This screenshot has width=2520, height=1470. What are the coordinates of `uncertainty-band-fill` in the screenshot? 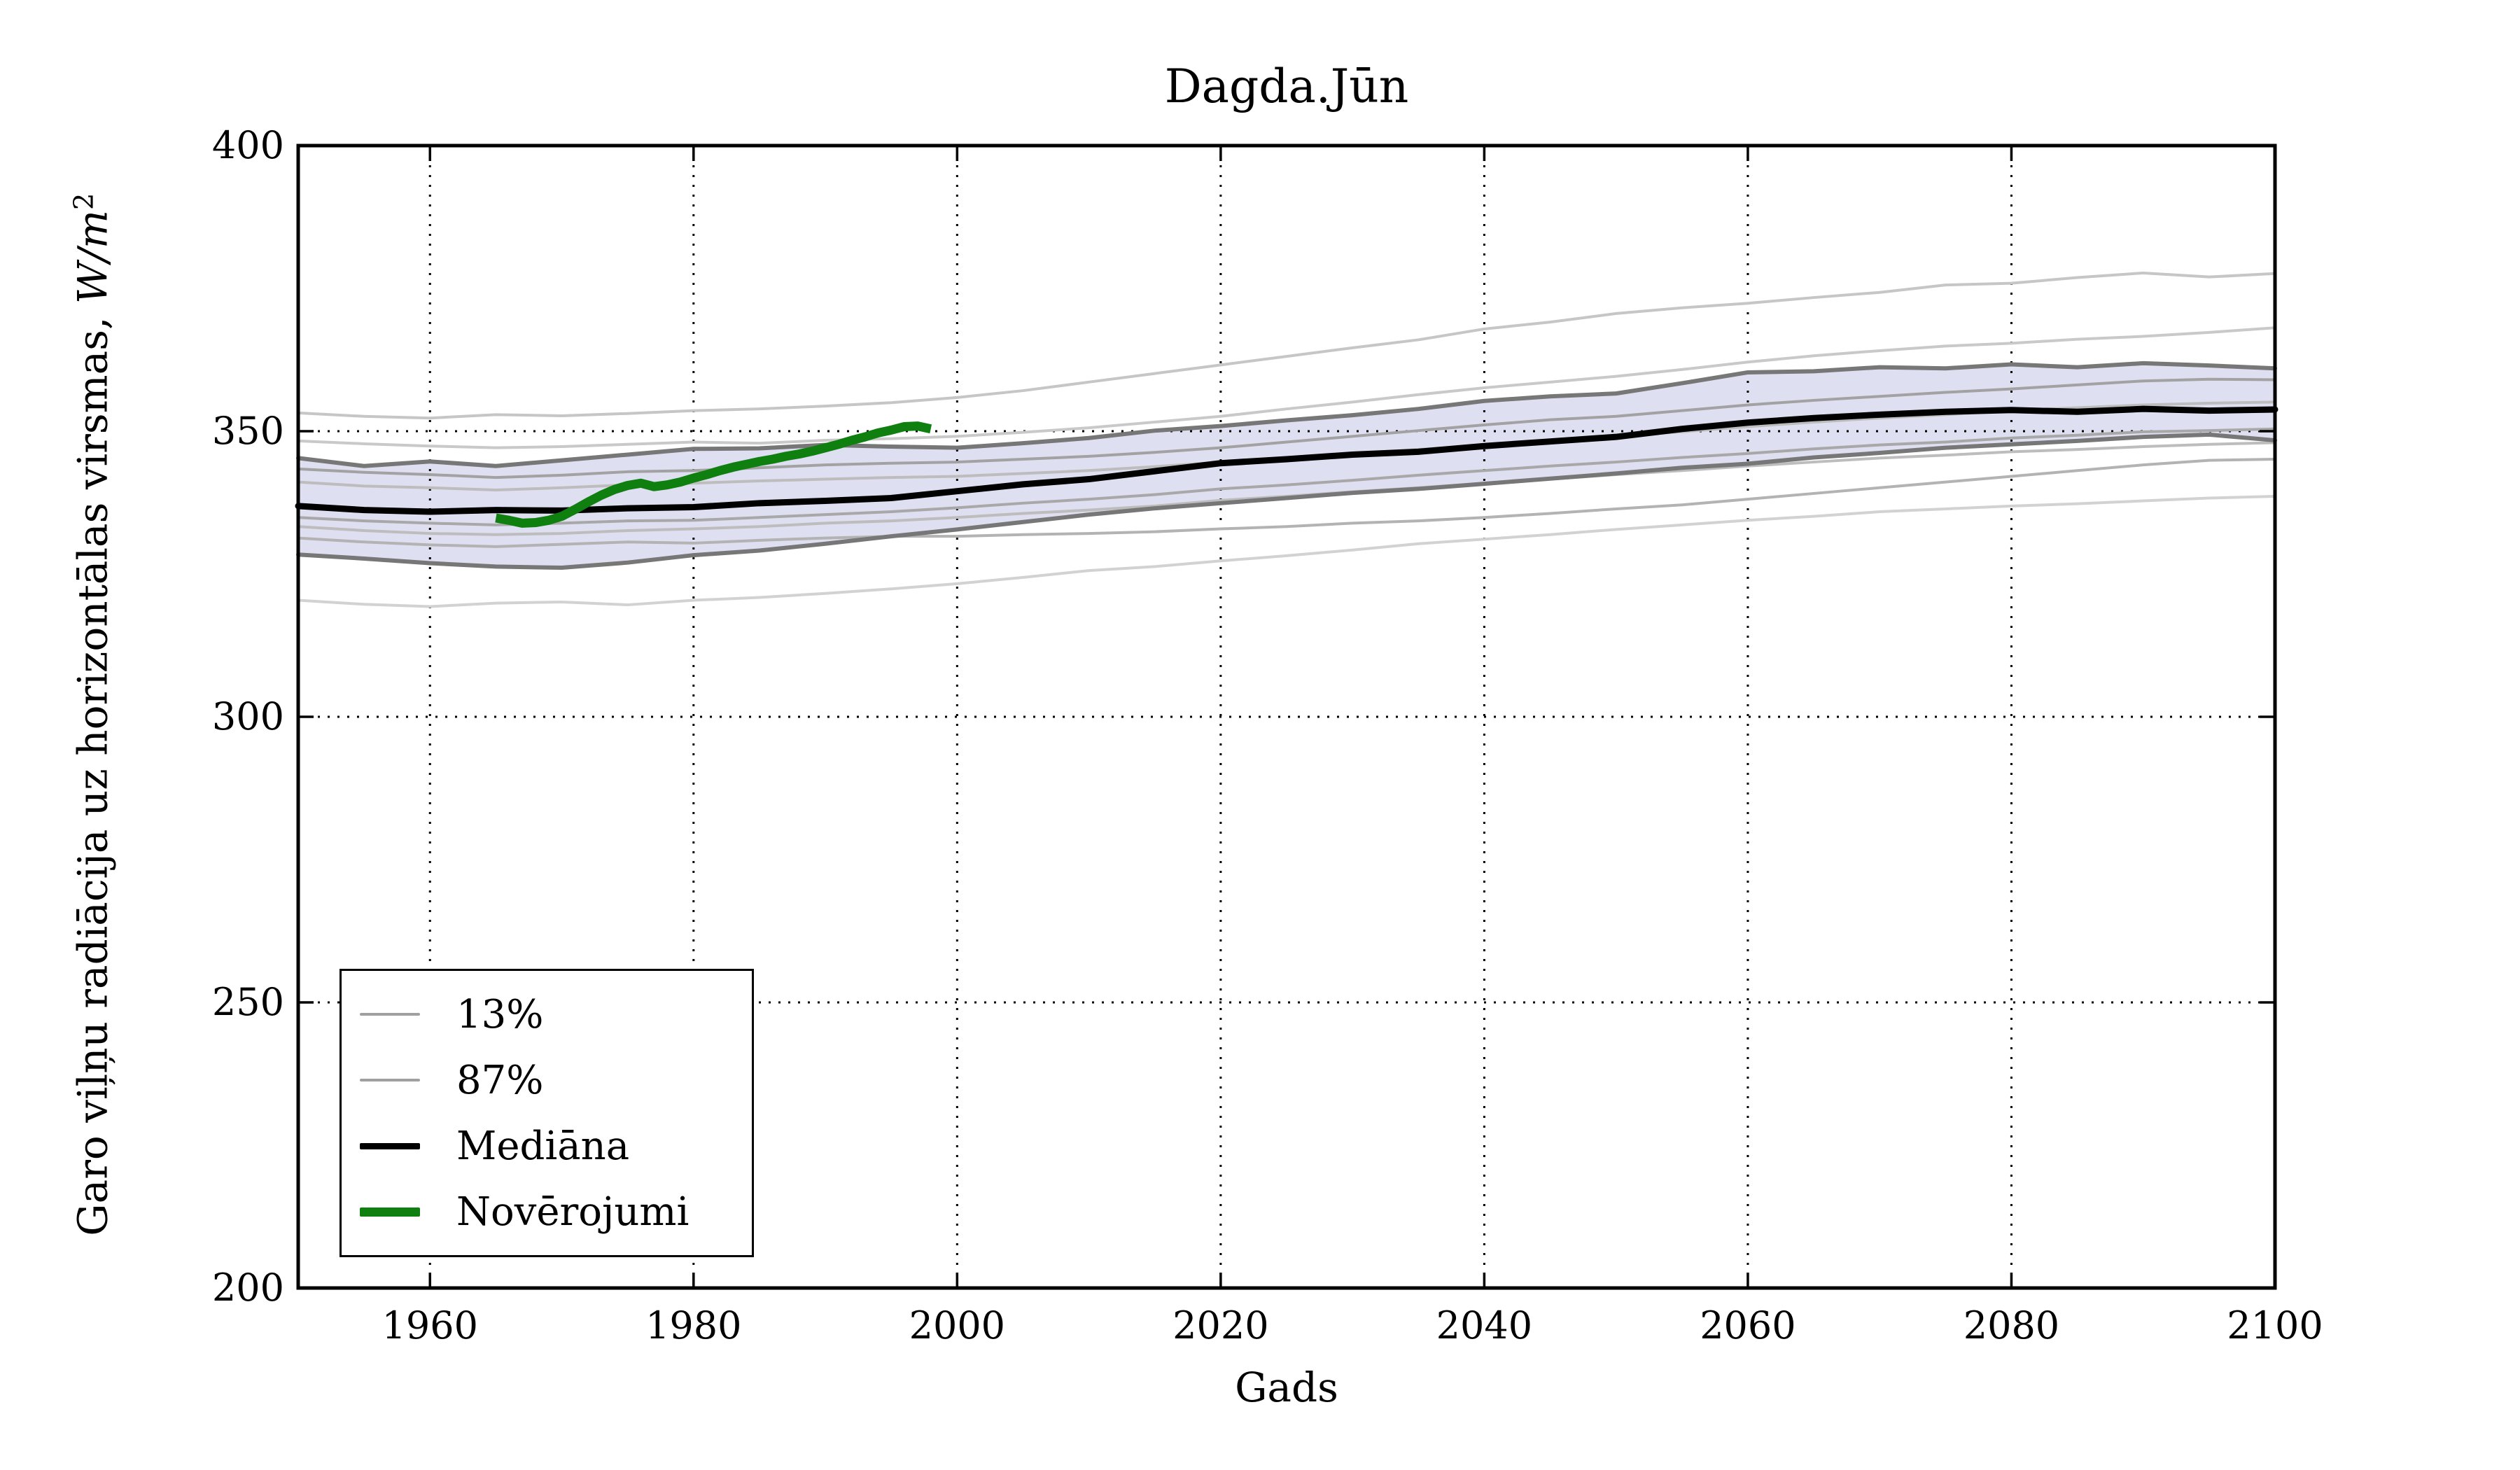 It's located at (1286, 465).